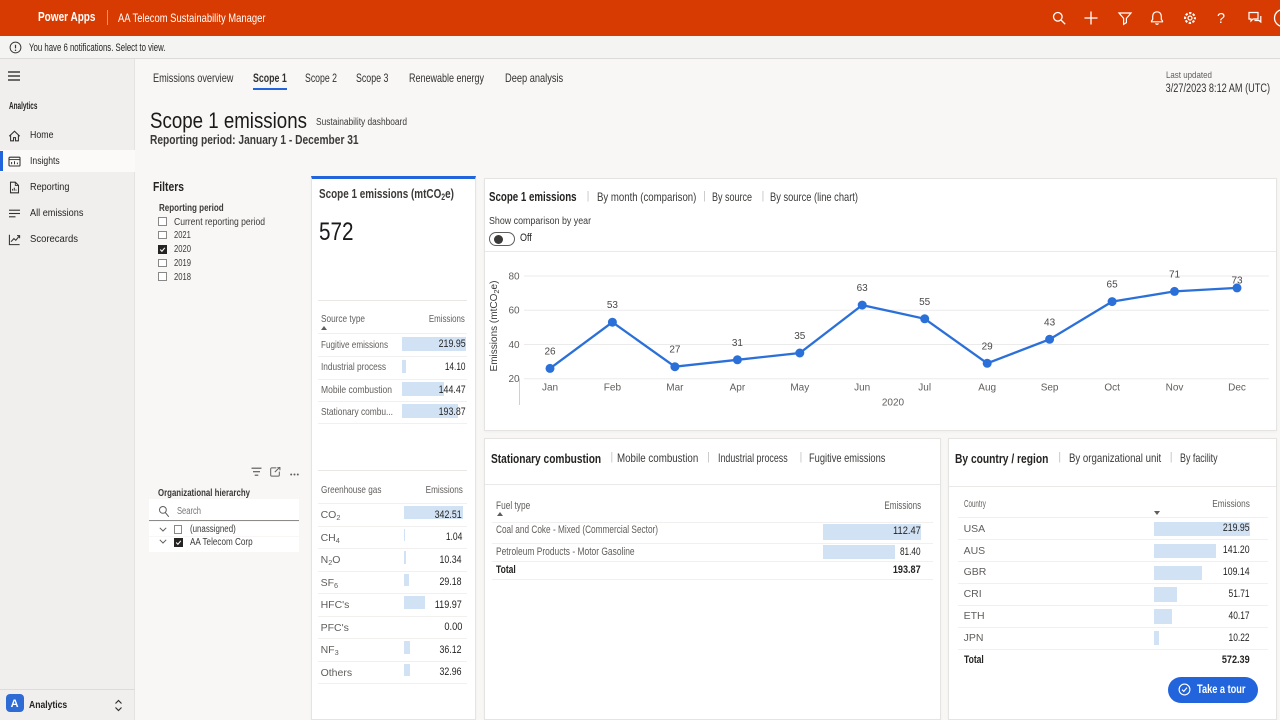 This screenshot has width=1280, height=720. I want to click on svg-text: 73, so click(1237, 281).